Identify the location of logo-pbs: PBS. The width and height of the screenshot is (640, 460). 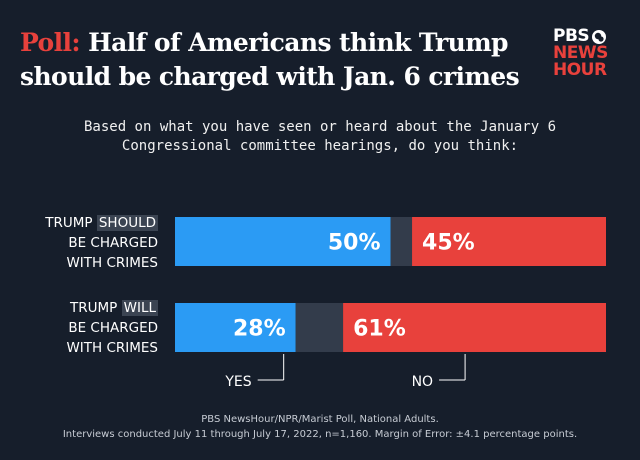
(588, 36).